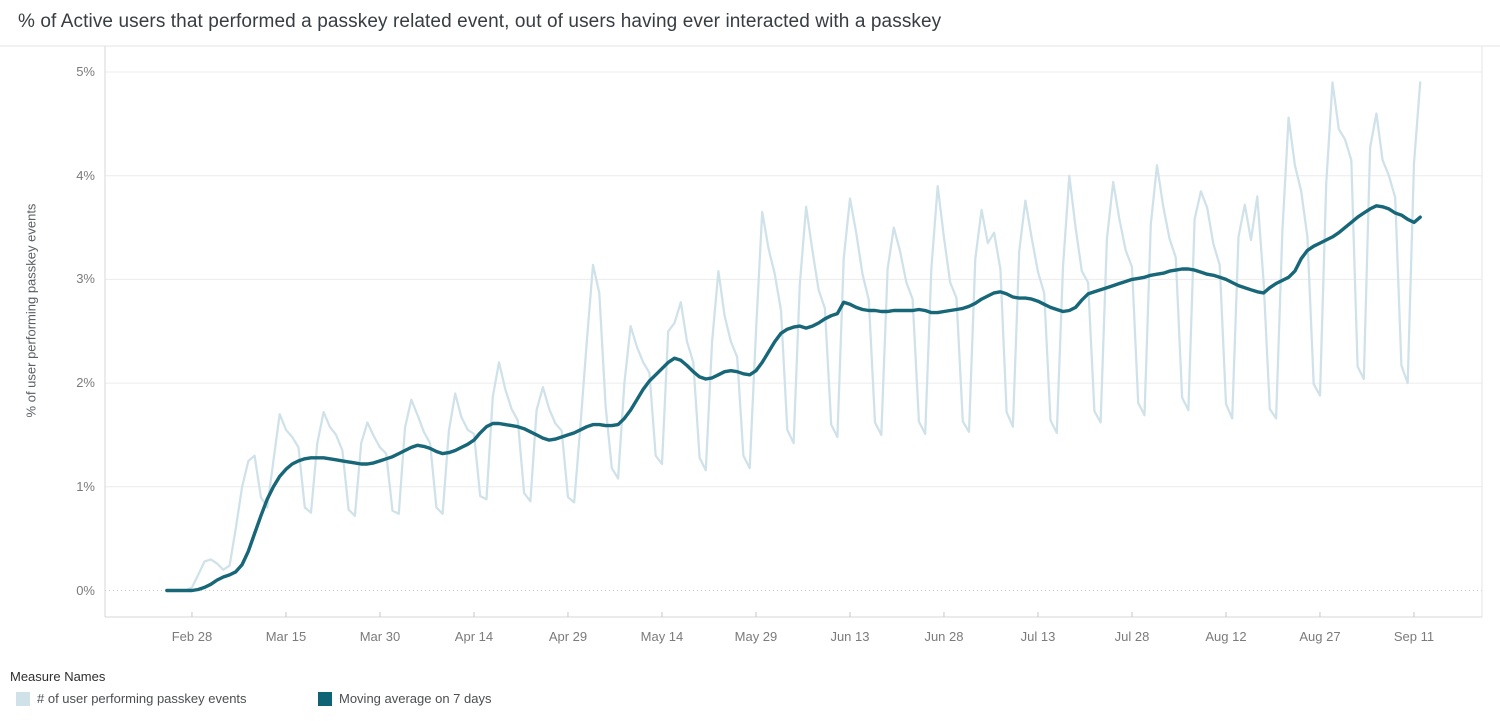 This screenshot has width=1500, height=721. Describe the element at coordinates (1320, 636) in the screenshot. I see `x-tick-label: Aug 27` at that location.